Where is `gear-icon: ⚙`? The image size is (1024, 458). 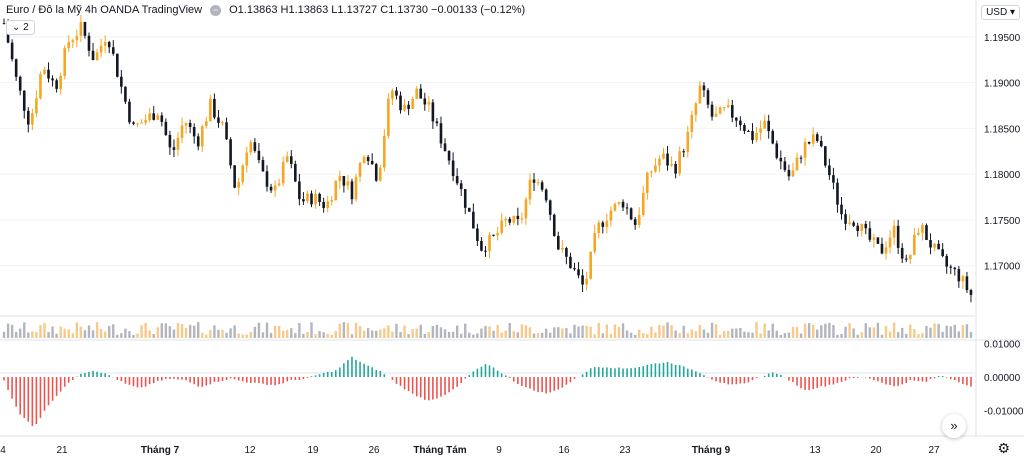 gear-icon: ⚙ is located at coordinates (1003, 448).